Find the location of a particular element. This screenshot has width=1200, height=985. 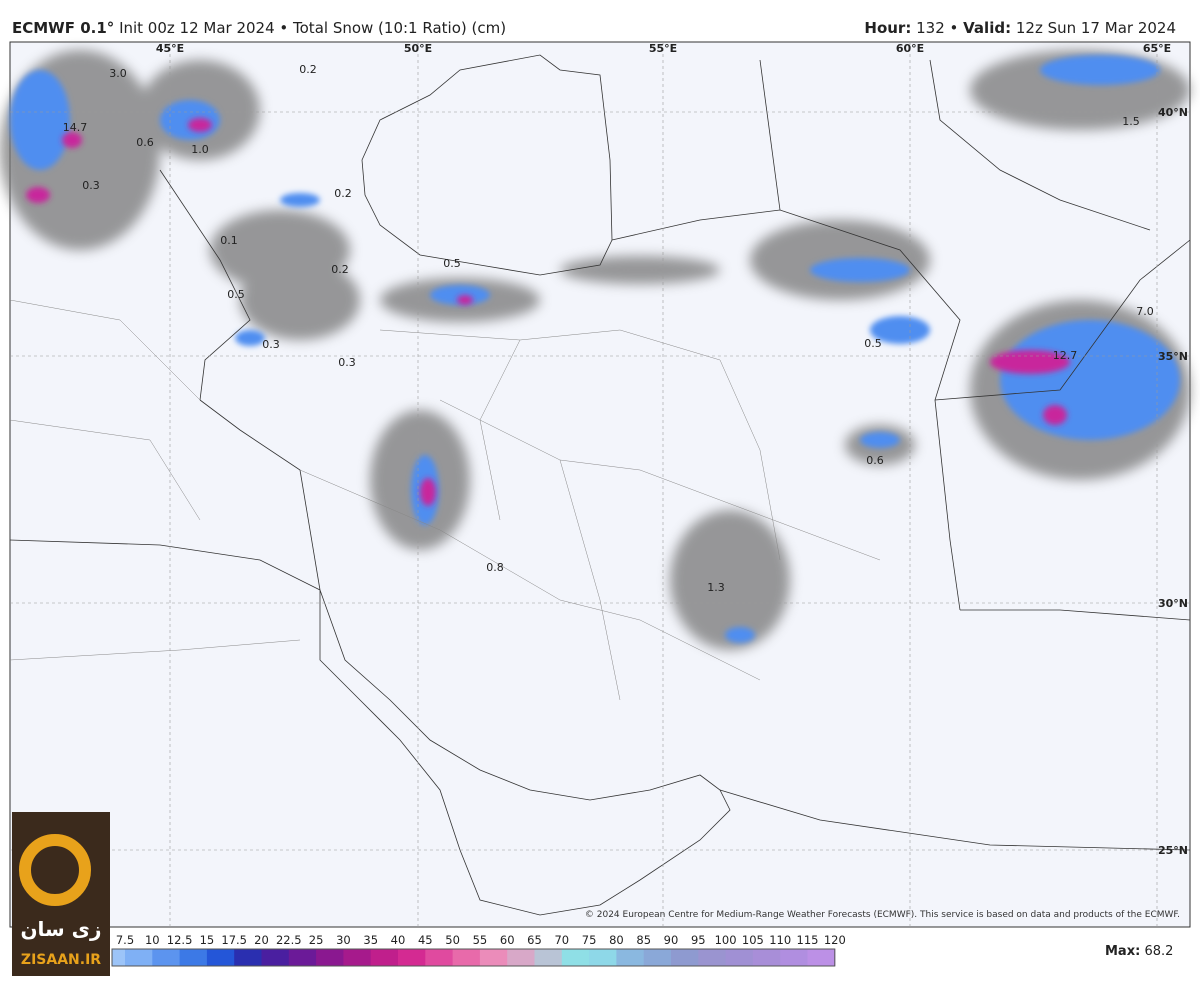

colorbar-tick-label: 12.5 is located at coordinates (180, 940).